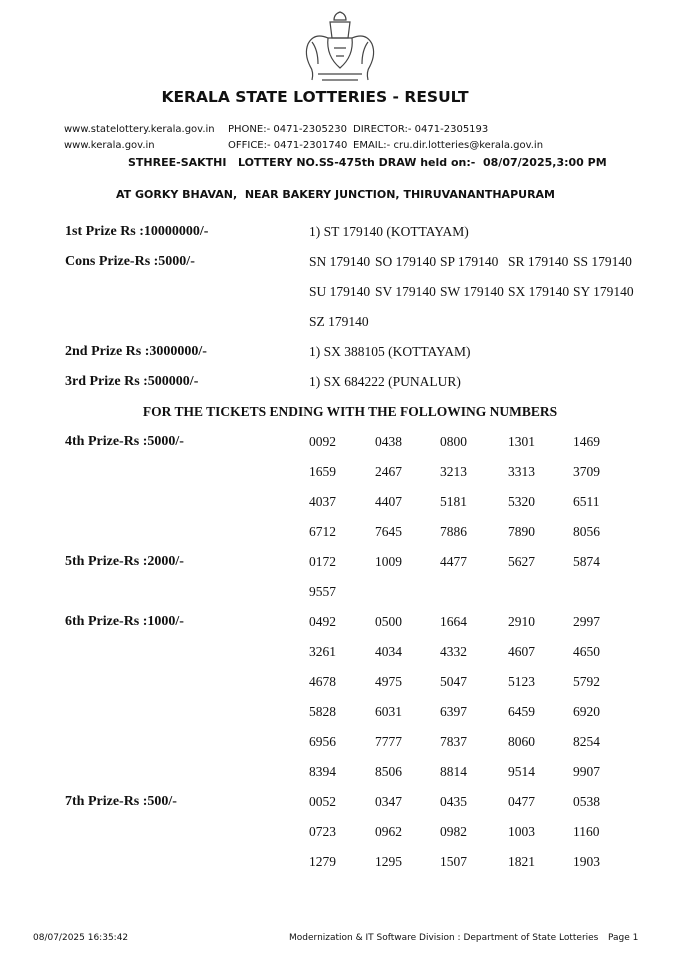 Image resolution: width=675 pixels, height=954 pixels. Describe the element at coordinates (388, 471) in the screenshot. I see `ticket-number: 2467` at that location.